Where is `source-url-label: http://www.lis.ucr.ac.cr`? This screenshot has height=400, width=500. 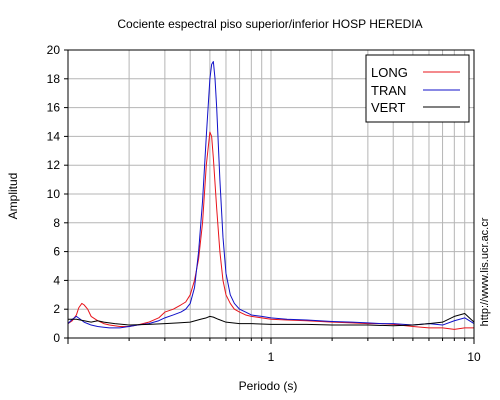 source-url-label: http://www.lis.ucr.ac.cr is located at coordinates (485, 271).